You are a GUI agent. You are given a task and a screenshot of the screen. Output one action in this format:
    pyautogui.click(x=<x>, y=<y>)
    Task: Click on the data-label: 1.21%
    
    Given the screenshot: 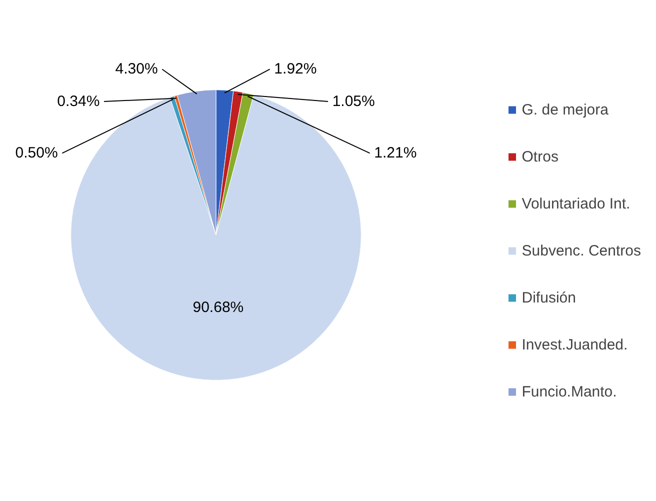 What is the action you would take?
    pyautogui.click(x=395, y=153)
    